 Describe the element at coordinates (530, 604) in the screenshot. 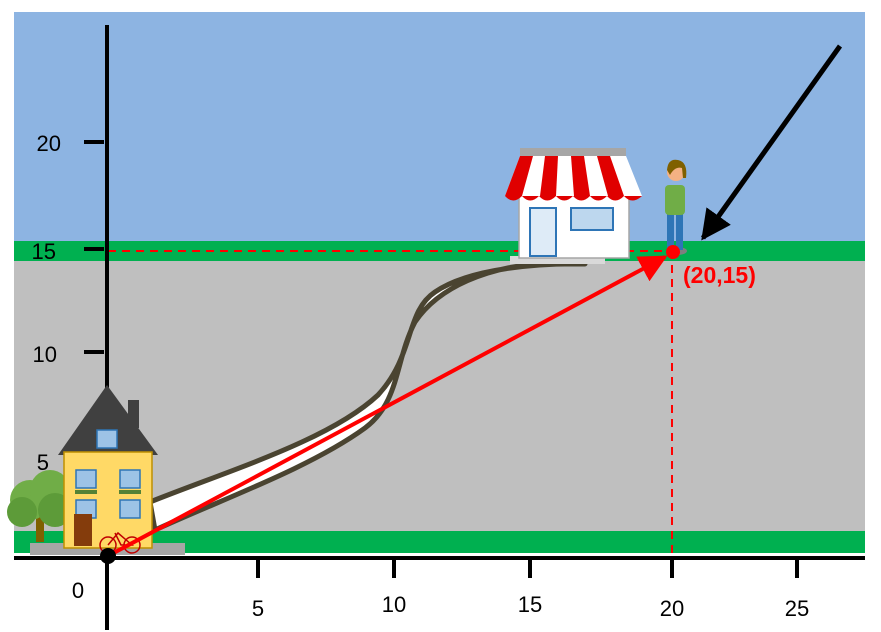

I see `x-tick-label-15: 15` at that location.